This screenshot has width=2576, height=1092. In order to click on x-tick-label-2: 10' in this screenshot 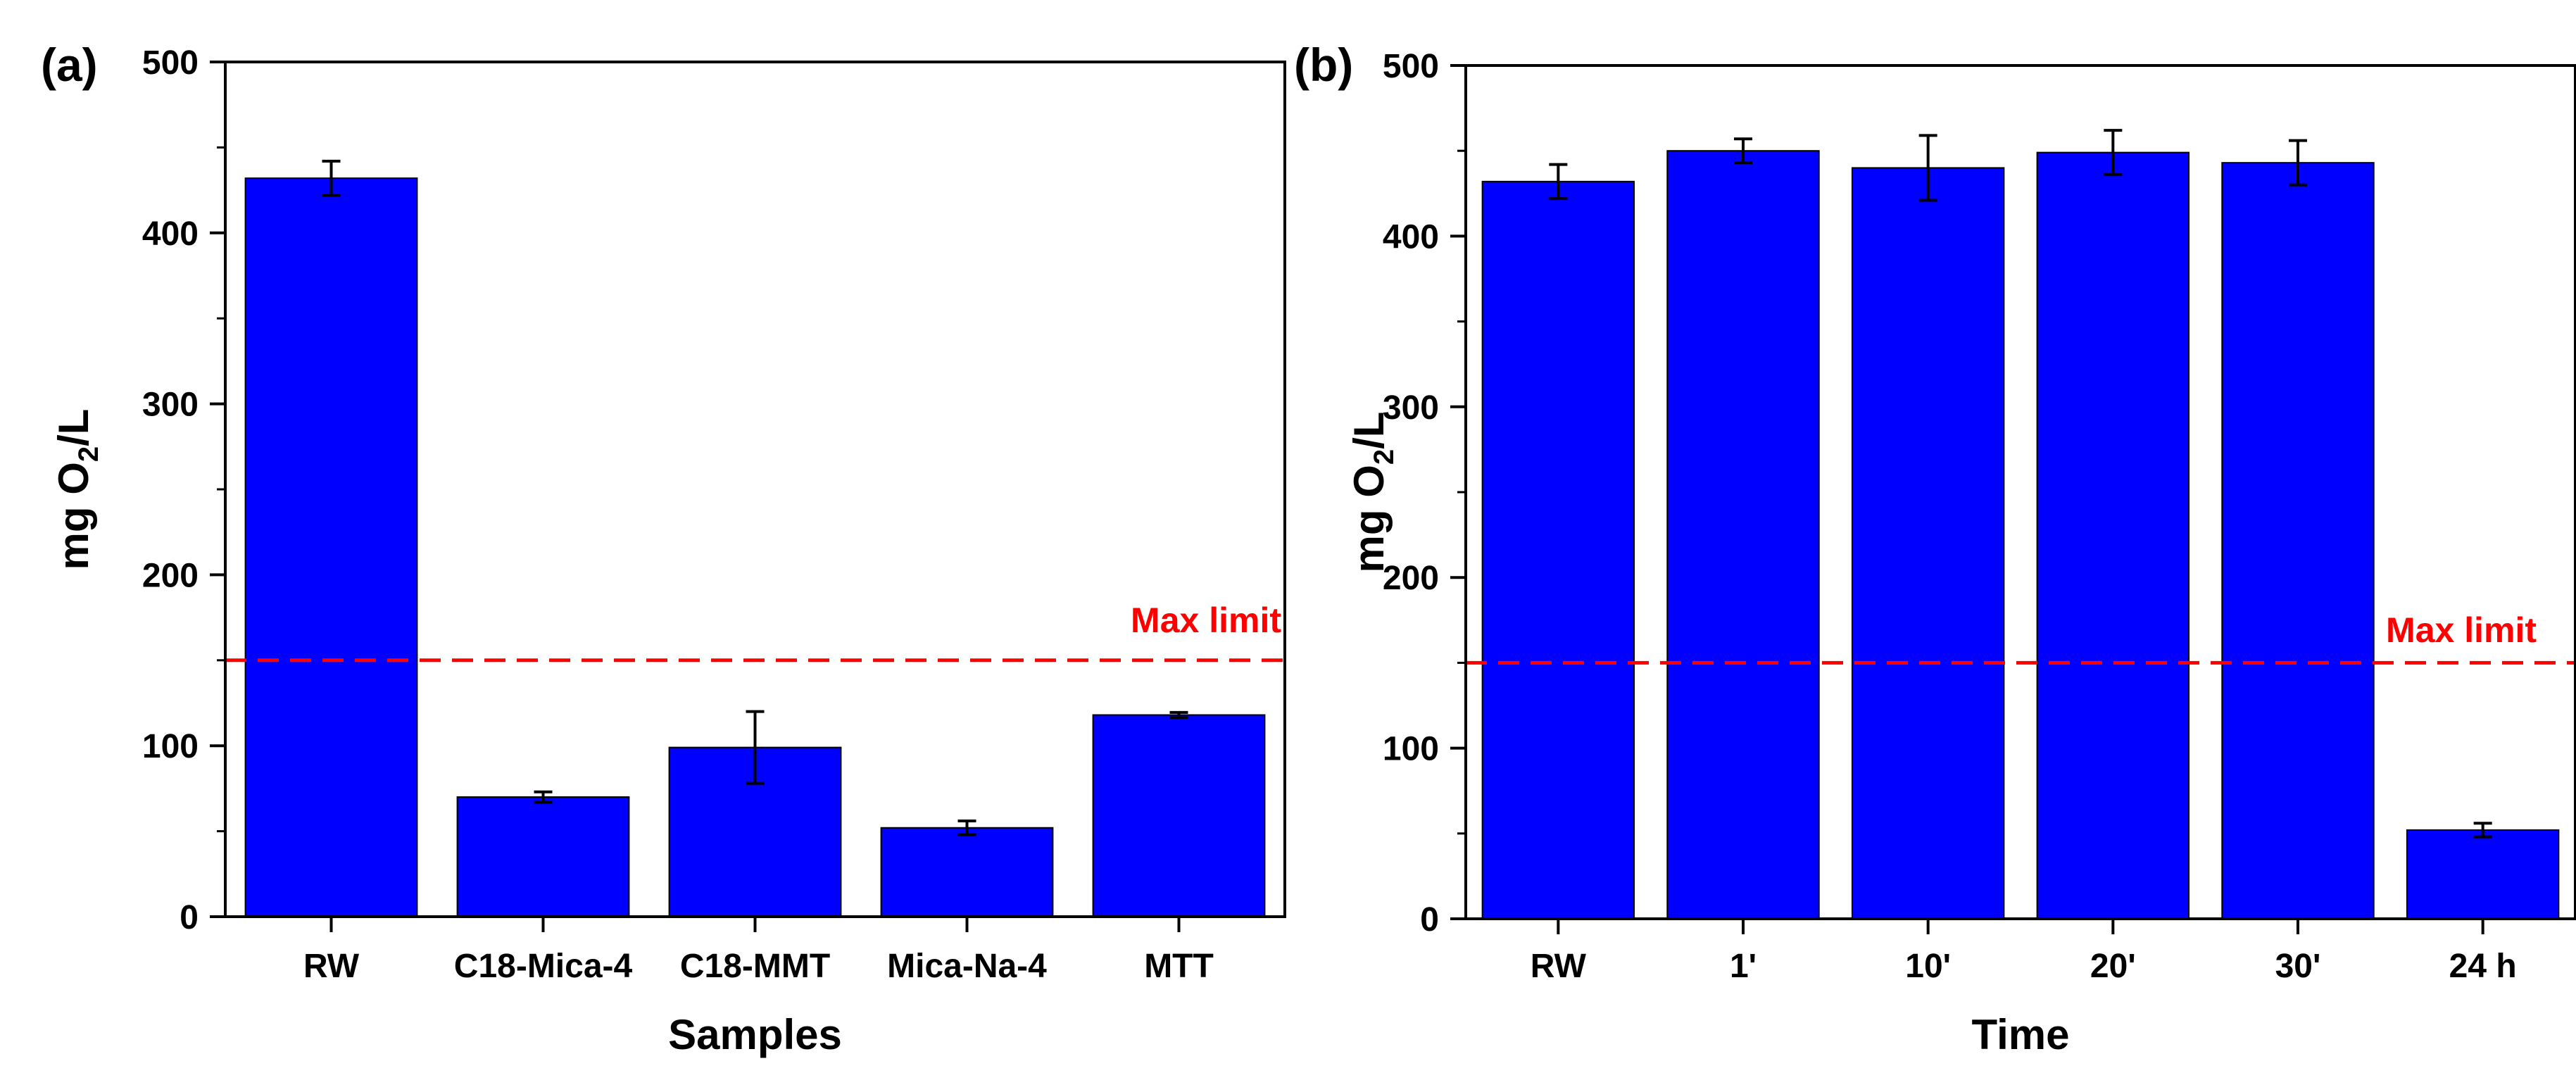, I will do `click(1928, 966)`.